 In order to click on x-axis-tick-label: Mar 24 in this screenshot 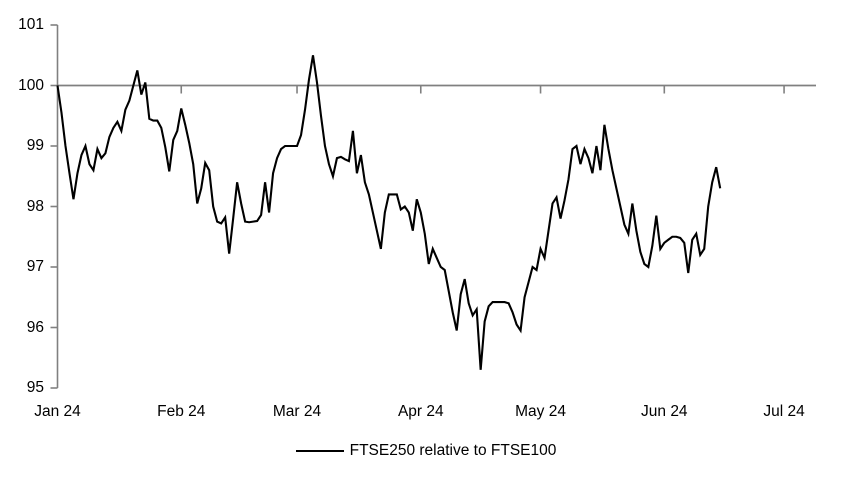, I will do `click(297, 411)`.